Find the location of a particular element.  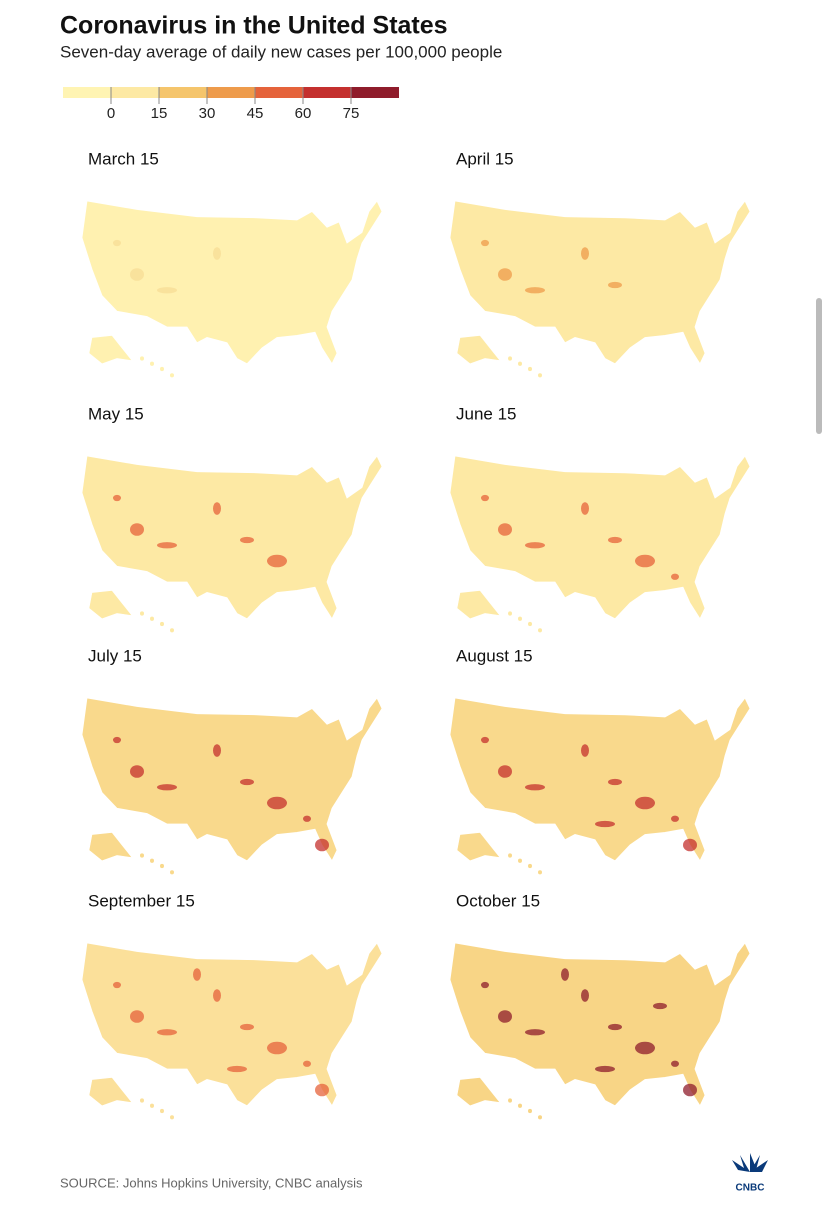

legend-tick-label: 60 is located at coordinates (303, 113).